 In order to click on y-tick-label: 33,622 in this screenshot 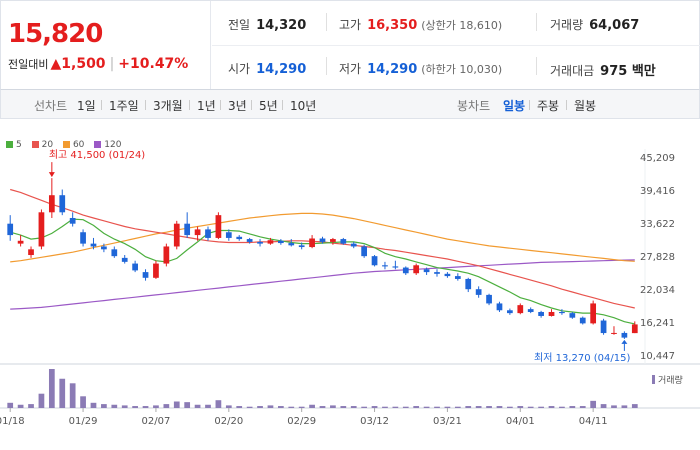, I will do `click(657, 224)`.